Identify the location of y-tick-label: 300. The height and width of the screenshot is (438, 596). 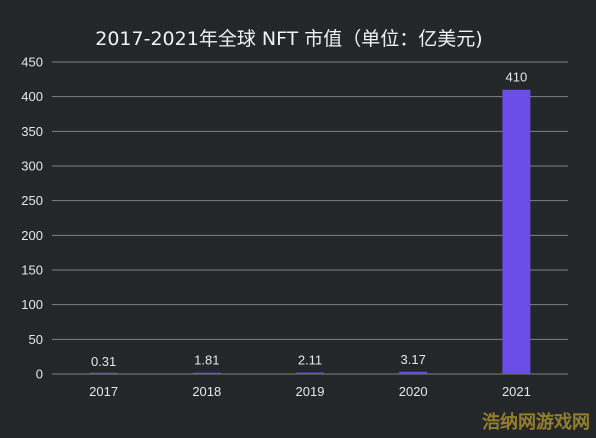
(32, 166).